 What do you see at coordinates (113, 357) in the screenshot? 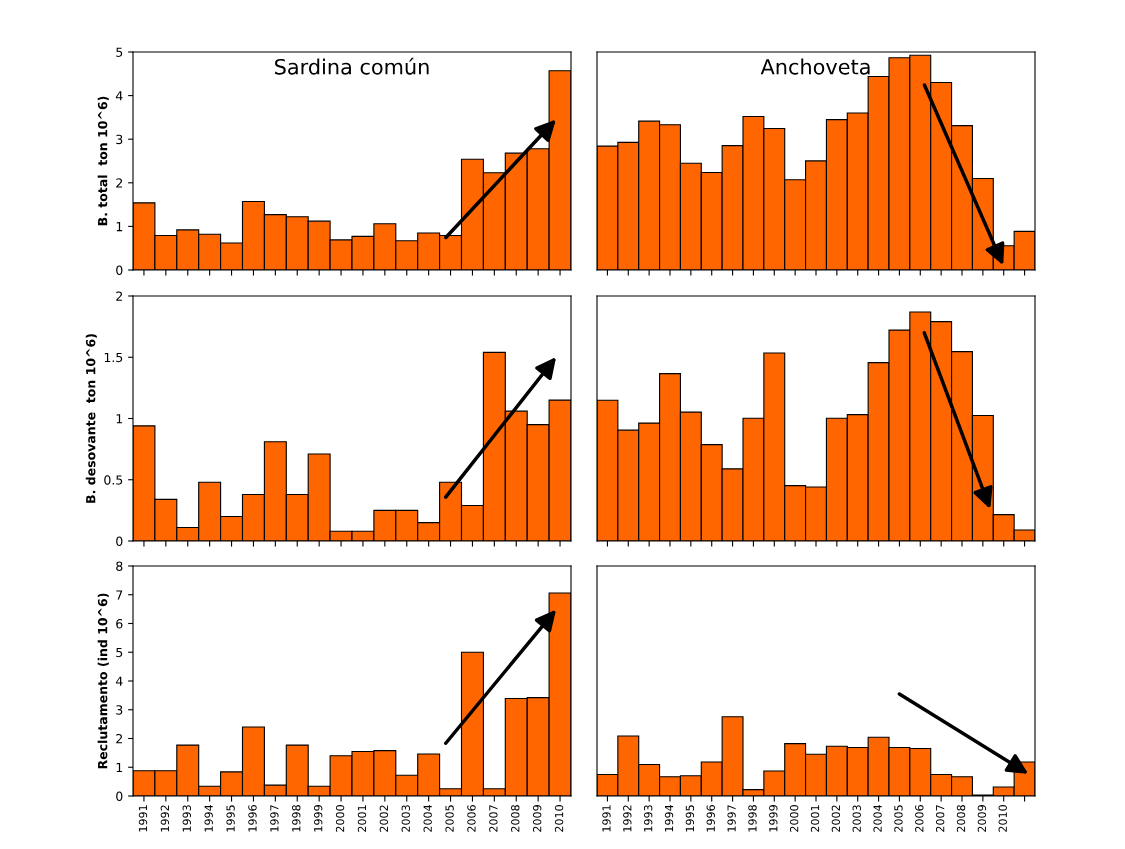
I see `y-tick-label: 1.5` at bounding box center [113, 357].